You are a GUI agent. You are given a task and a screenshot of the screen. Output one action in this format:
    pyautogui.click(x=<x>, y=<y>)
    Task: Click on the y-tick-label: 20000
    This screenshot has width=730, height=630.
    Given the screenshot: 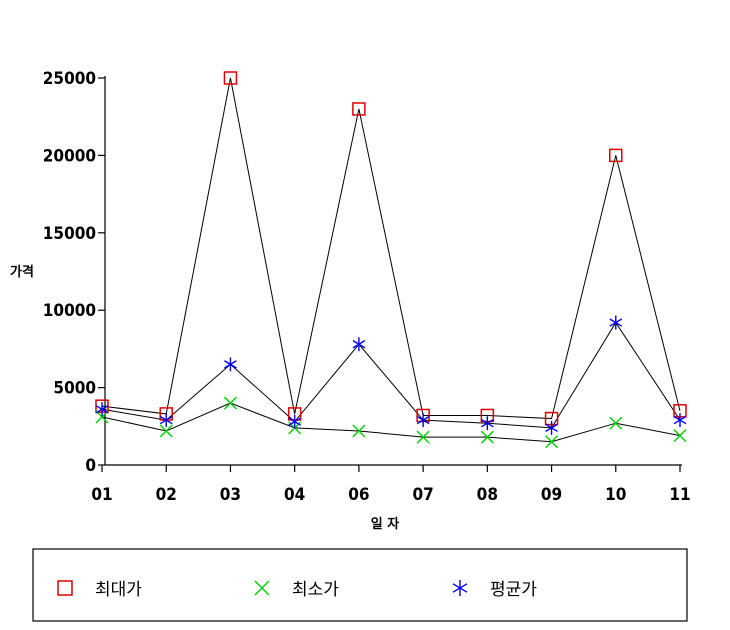 What is the action you would take?
    pyautogui.click(x=69, y=156)
    